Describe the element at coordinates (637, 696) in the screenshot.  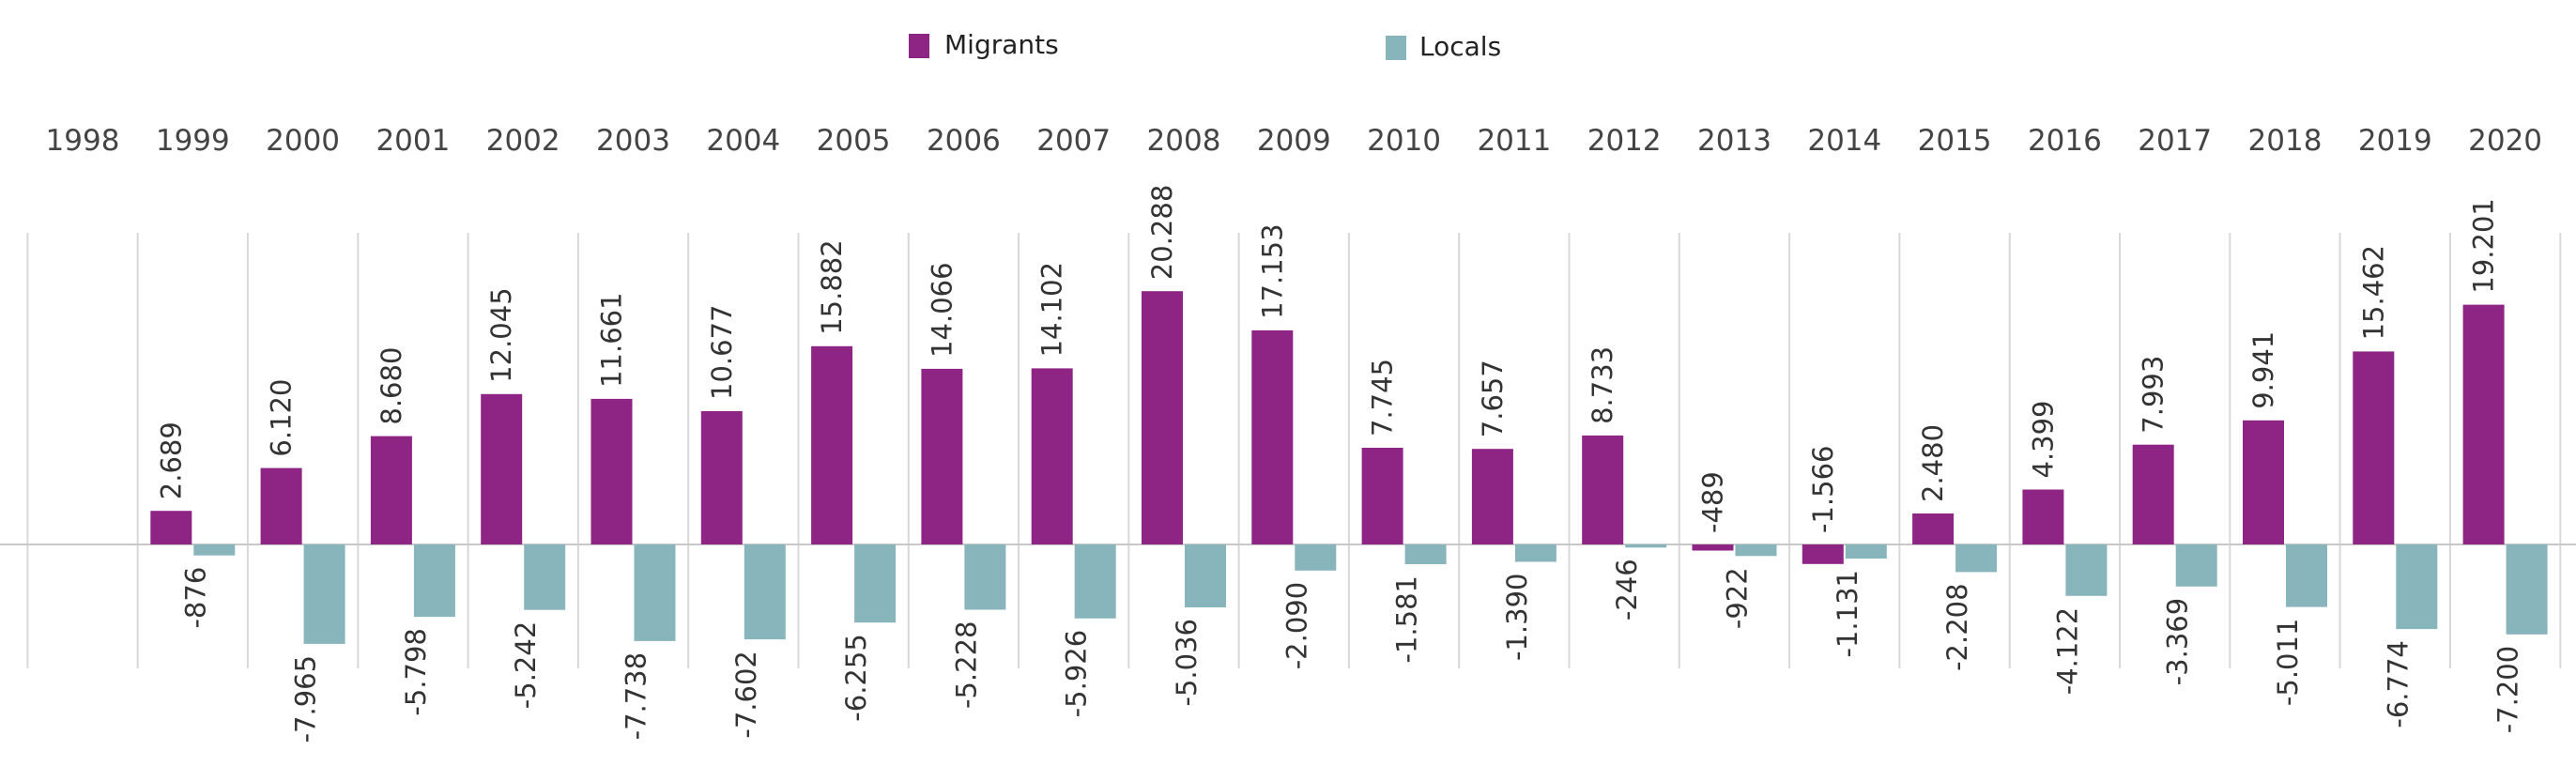
I see `value-label-locals-2003: -7.738` at that location.